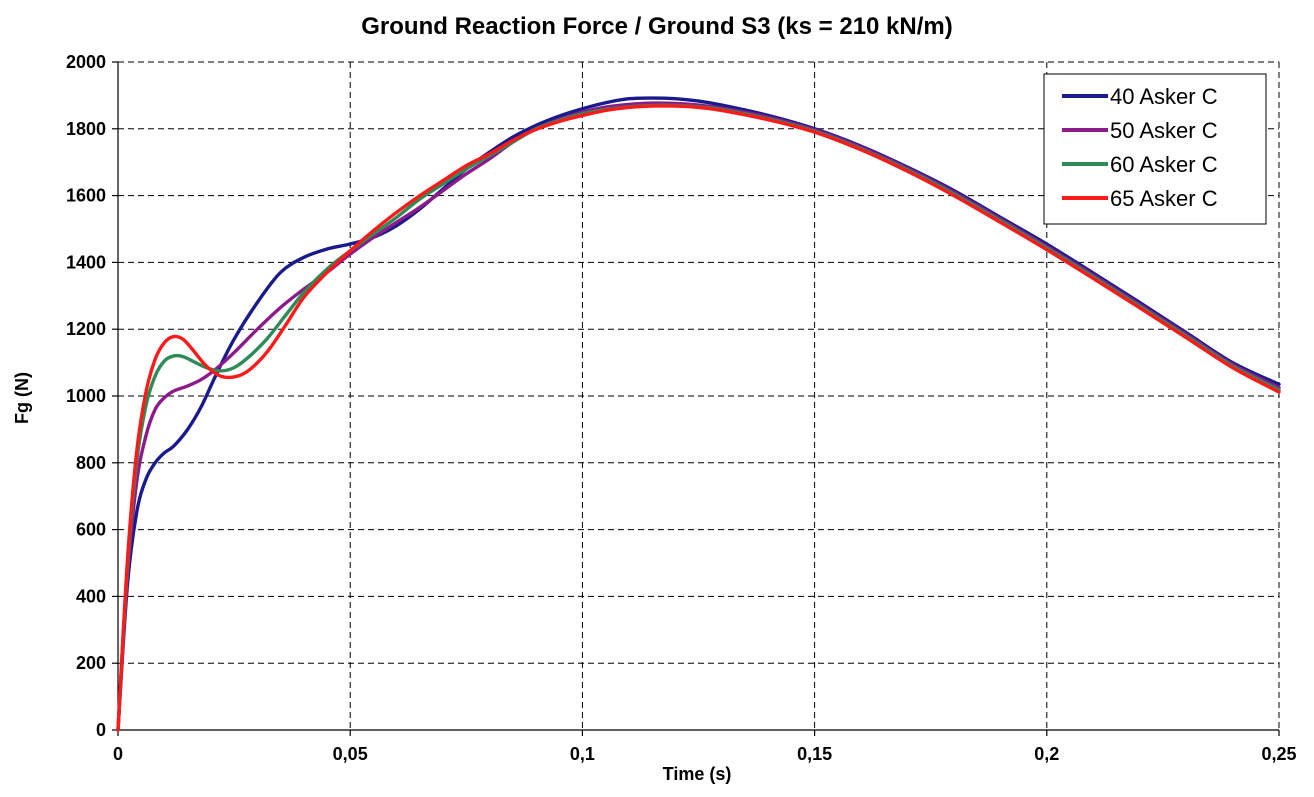  What do you see at coordinates (101, 730) in the screenshot?
I see `y-tick-label: 0` at bounding box center [101, 730].